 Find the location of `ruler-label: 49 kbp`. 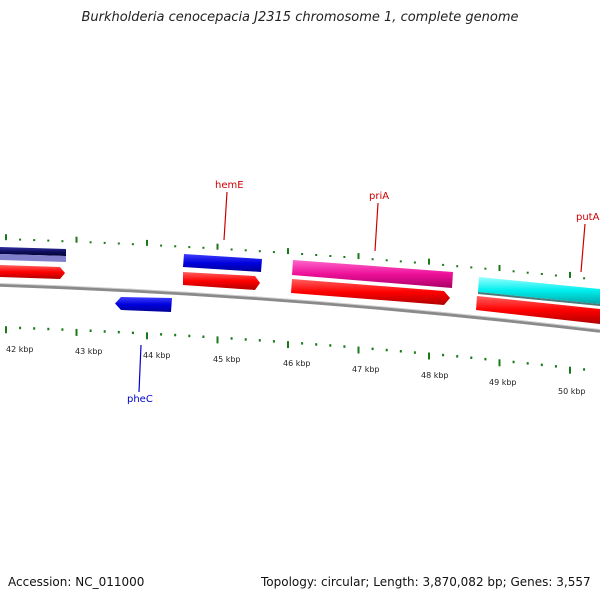

ruler-label: 49 kbp is located at coordinates (503, 382).